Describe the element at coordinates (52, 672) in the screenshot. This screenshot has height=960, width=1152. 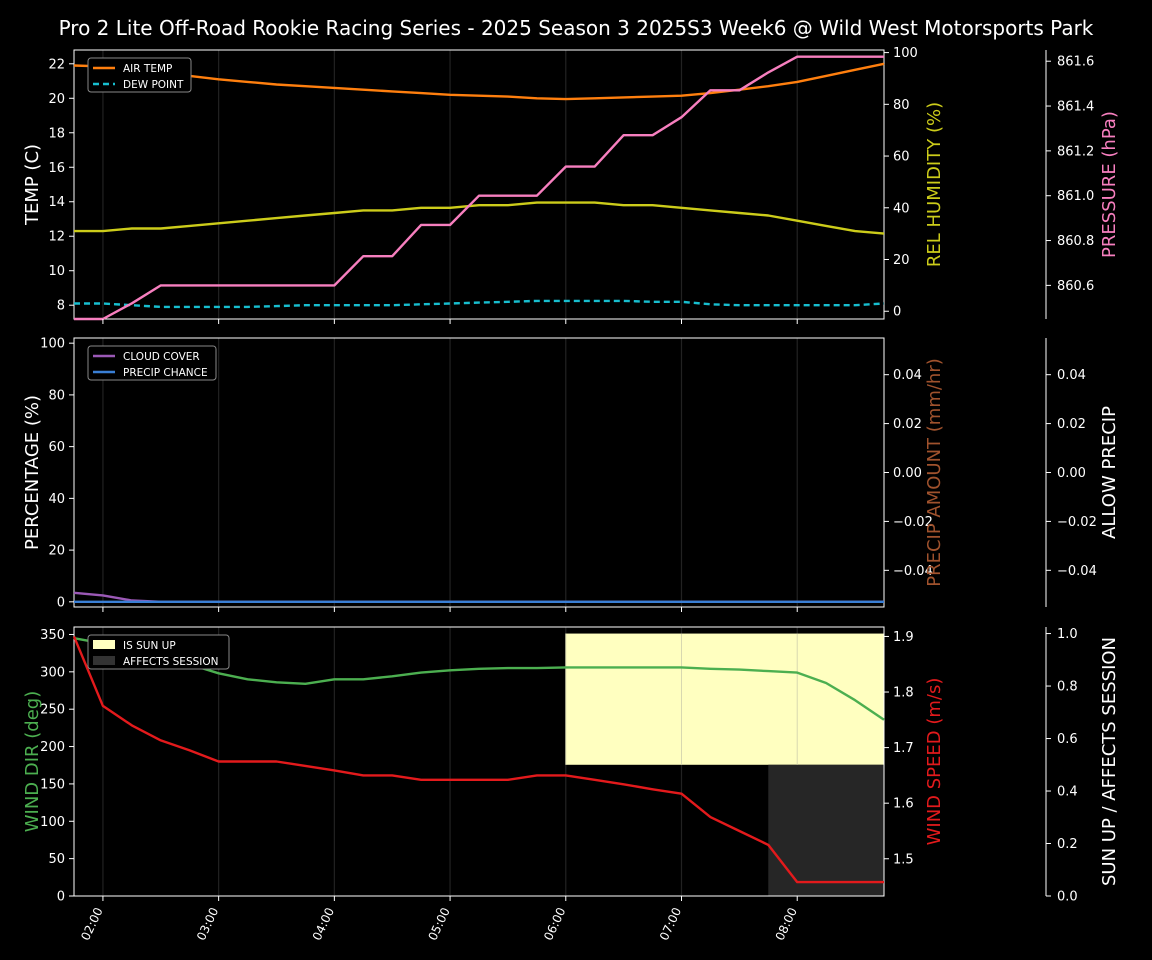
I see `y-tick-label: 300` at that location.